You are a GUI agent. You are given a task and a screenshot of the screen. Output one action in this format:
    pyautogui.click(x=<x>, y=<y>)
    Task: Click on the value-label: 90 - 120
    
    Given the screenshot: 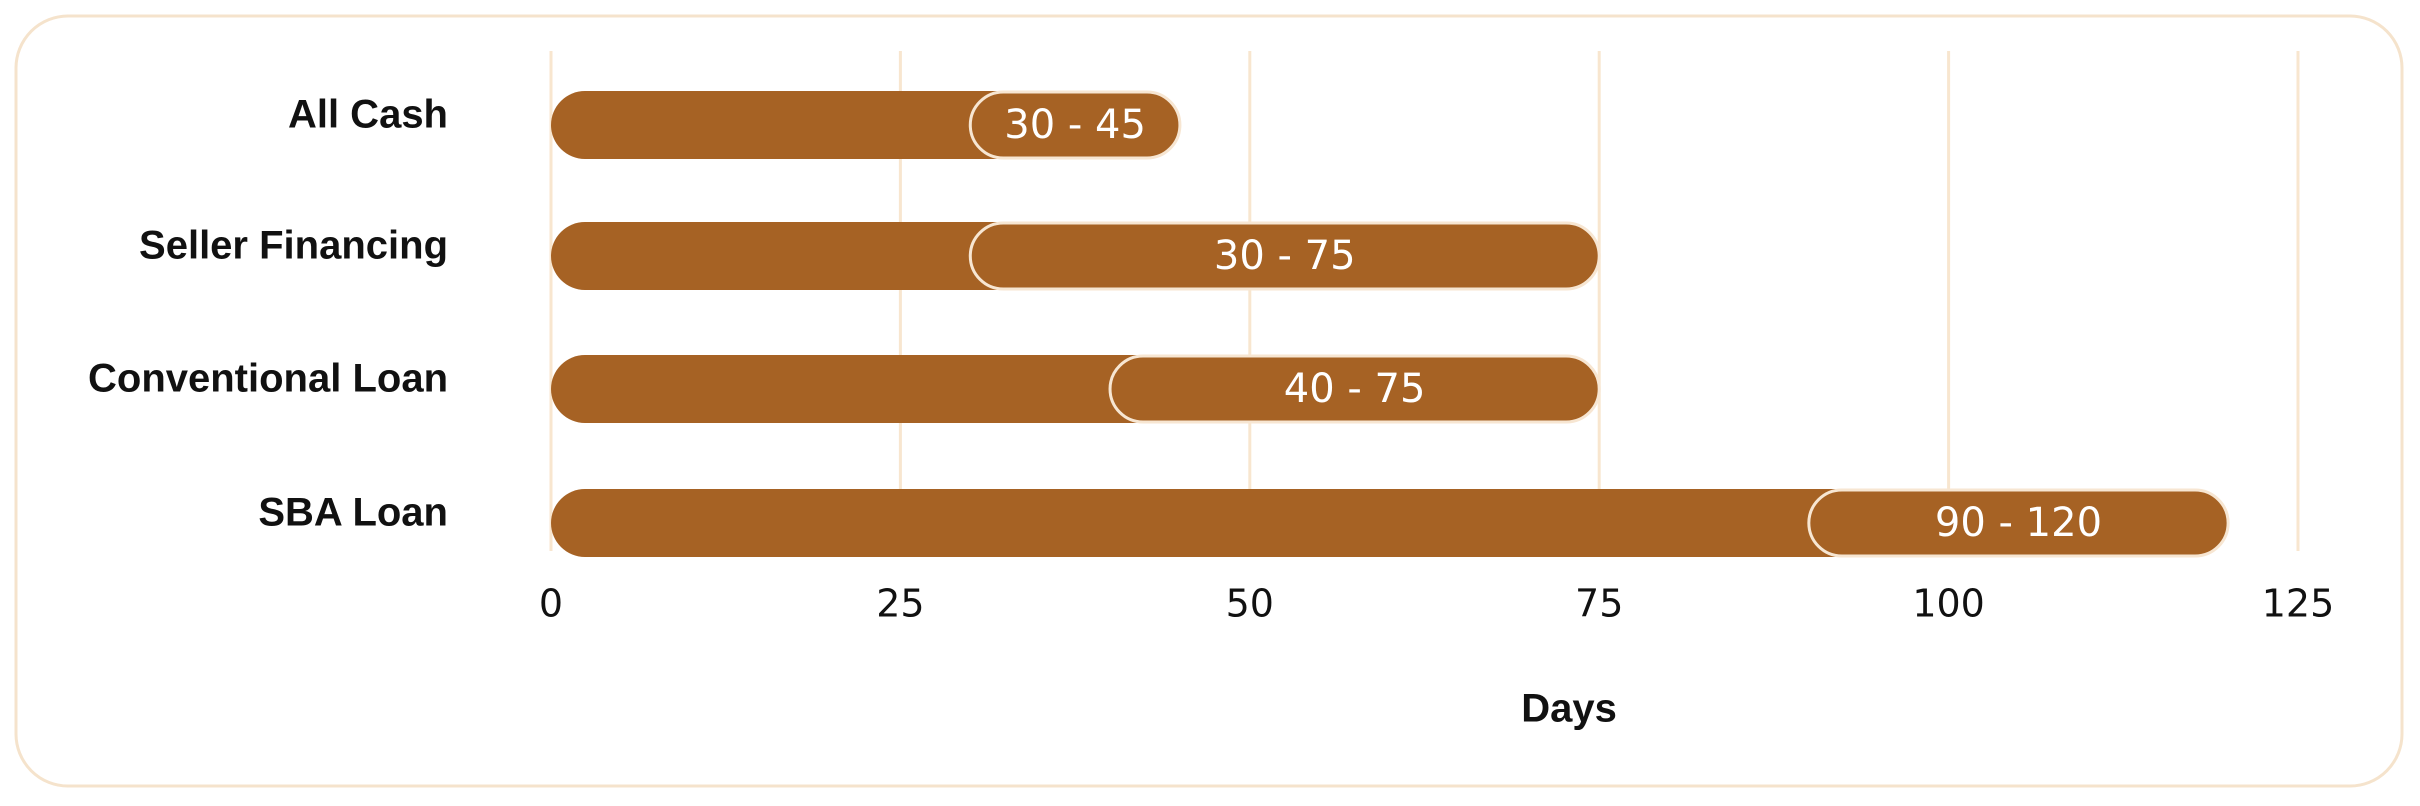 What is the action you would take?
    pyautogui.click(x=2018, y=523)
    